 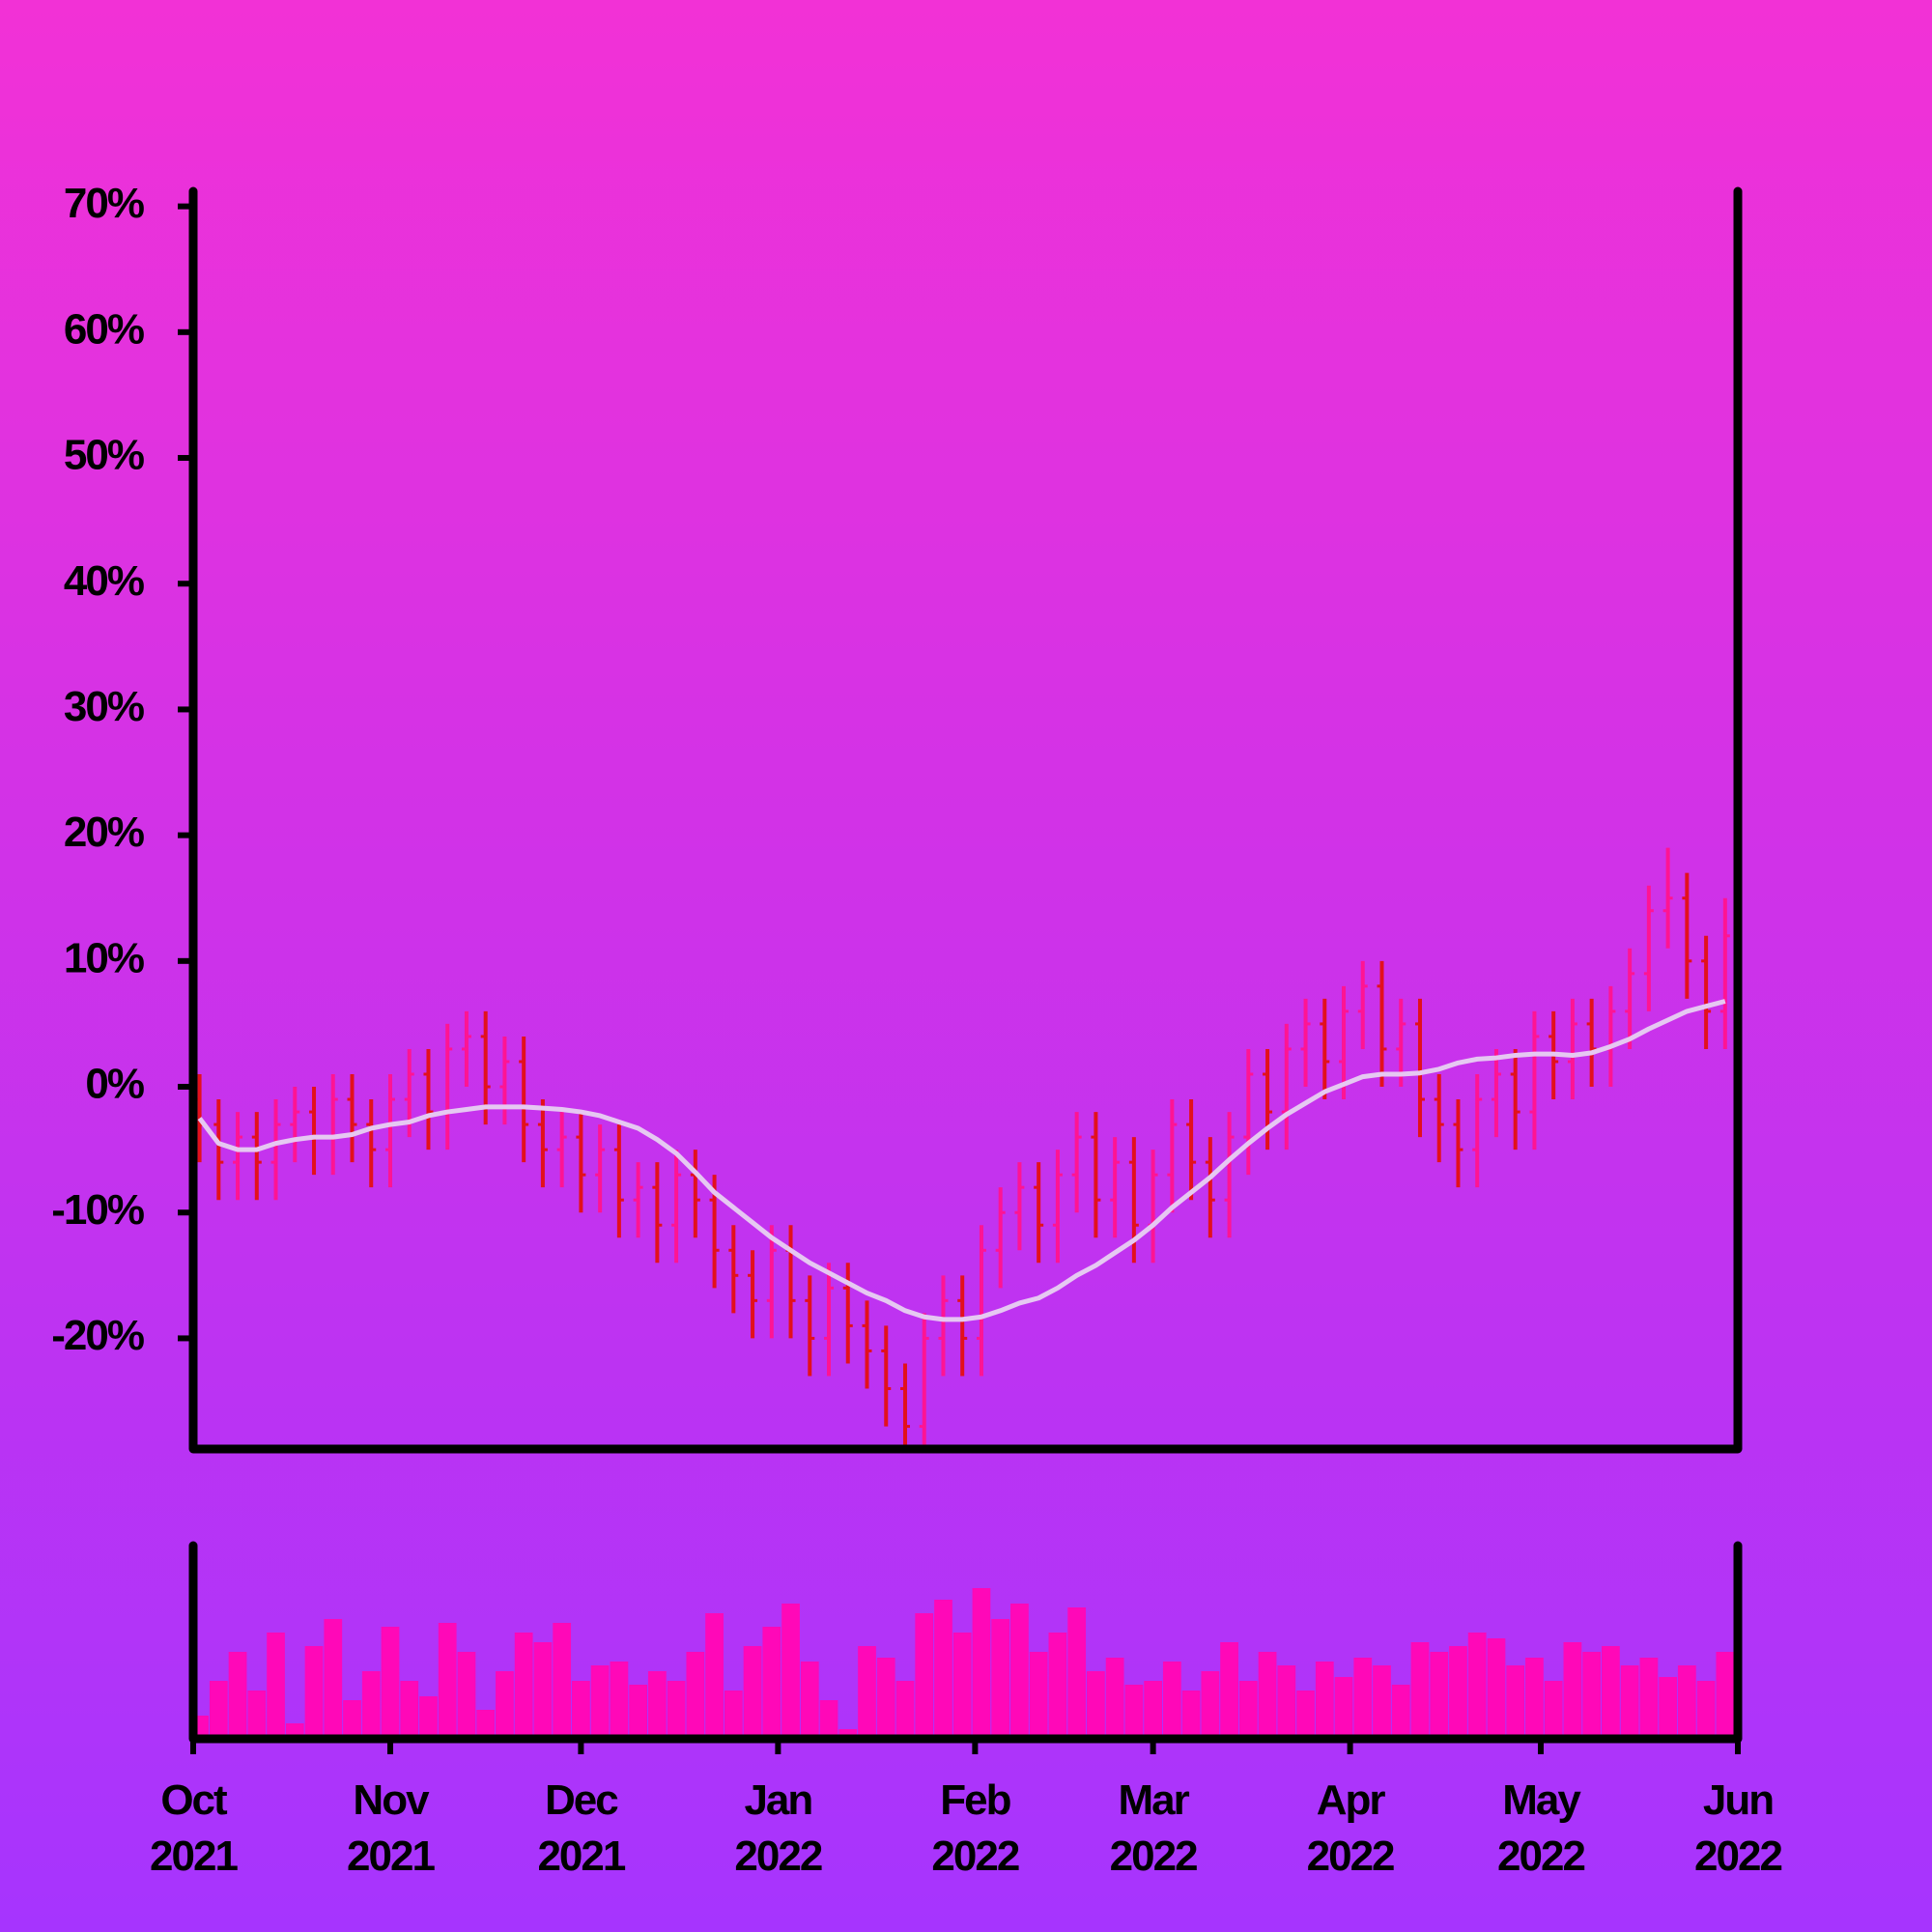 I want to click on y-tick-label: 10%, so click(x=104, y=957).